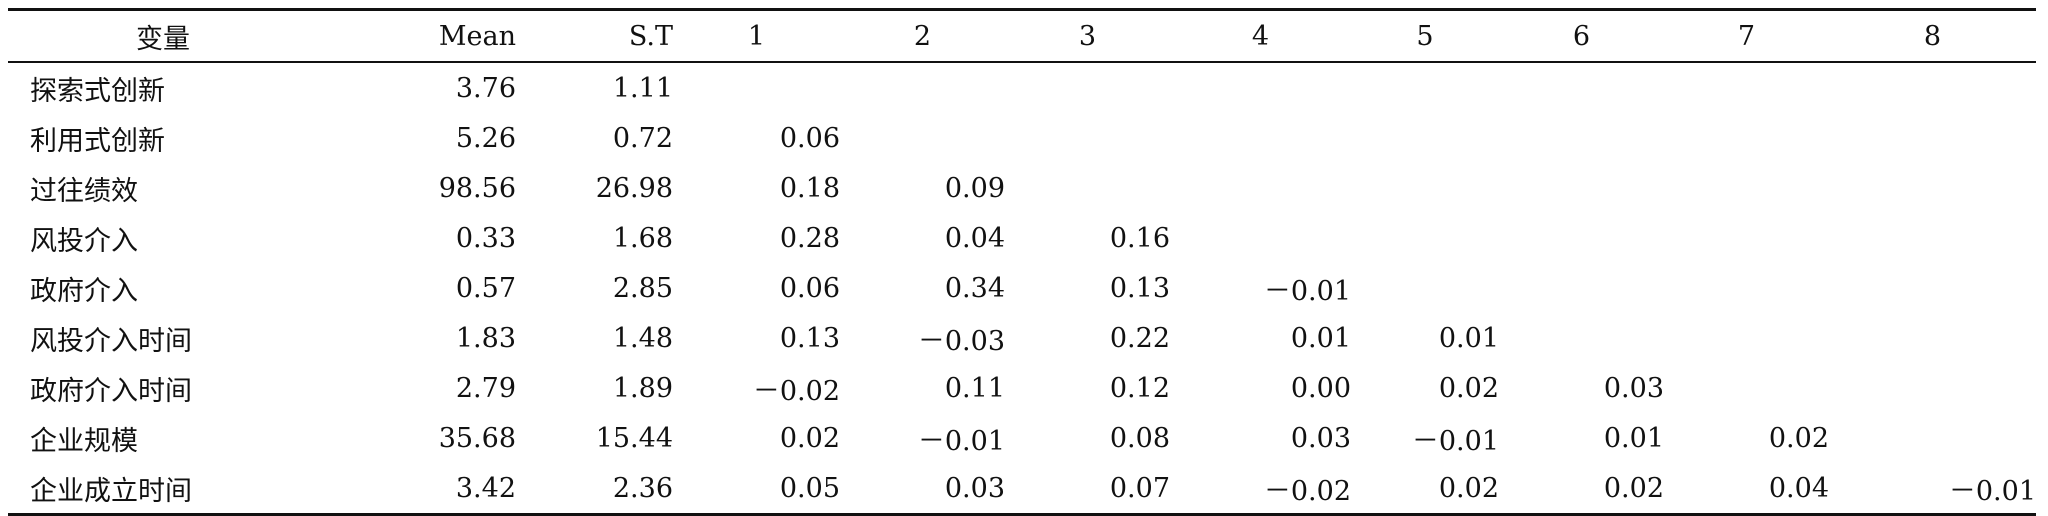 Image resolution: width=2048 pixels, height=516 pixels. I want to click on cell-st: 2.85, so click(642, 288).